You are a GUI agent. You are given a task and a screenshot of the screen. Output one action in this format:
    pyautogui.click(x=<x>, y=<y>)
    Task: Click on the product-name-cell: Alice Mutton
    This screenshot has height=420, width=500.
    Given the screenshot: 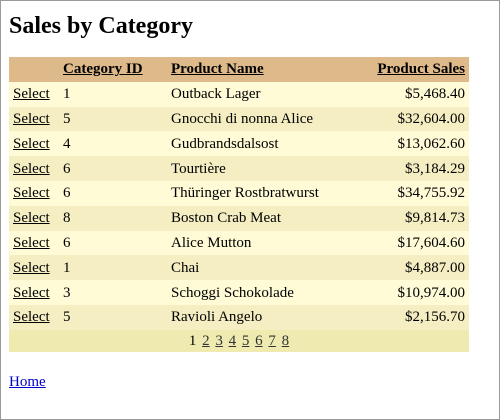 What is the action you would take?
    pyautogui.click(x=253, y=243)
    